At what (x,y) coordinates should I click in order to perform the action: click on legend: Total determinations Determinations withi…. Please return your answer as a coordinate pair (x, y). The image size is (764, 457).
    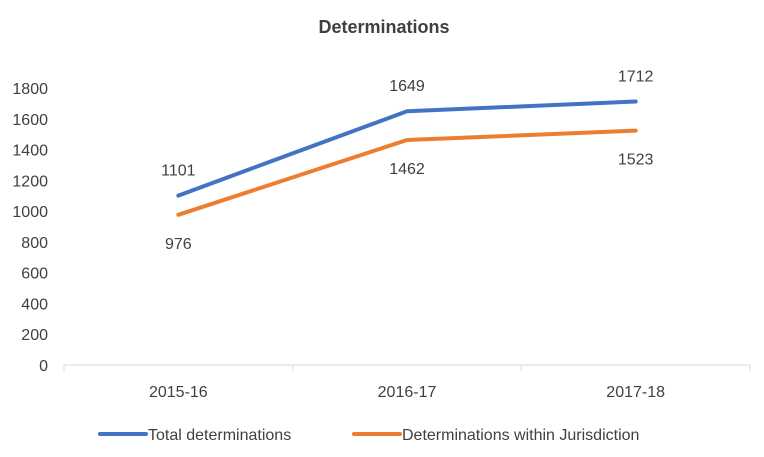
    Looking at the image, I should click on (368, 435).